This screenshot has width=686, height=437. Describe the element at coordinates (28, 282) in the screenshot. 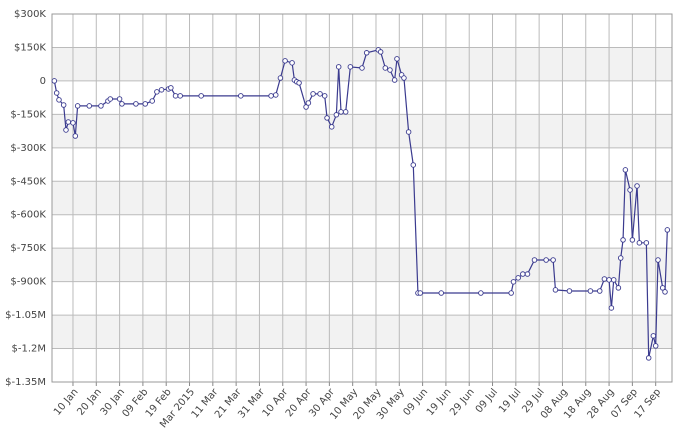

I see `y-tick-label: $-900K` at that location.